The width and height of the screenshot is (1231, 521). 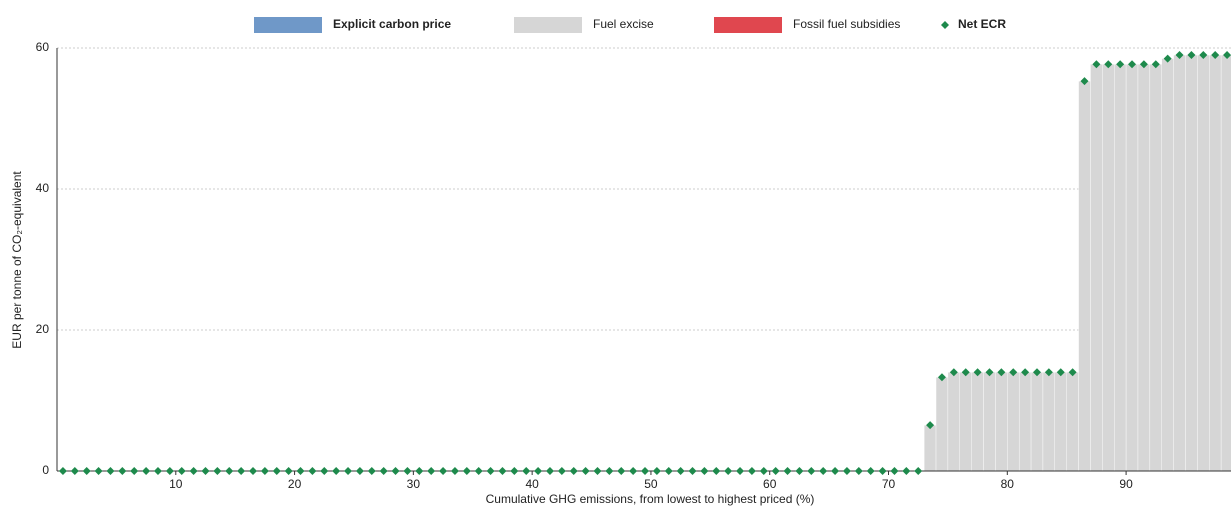 What do you see at coordinates (1008, 484) in the screenshot?
I see `x-tick-label: 80` at bounding box center [1008, 484].